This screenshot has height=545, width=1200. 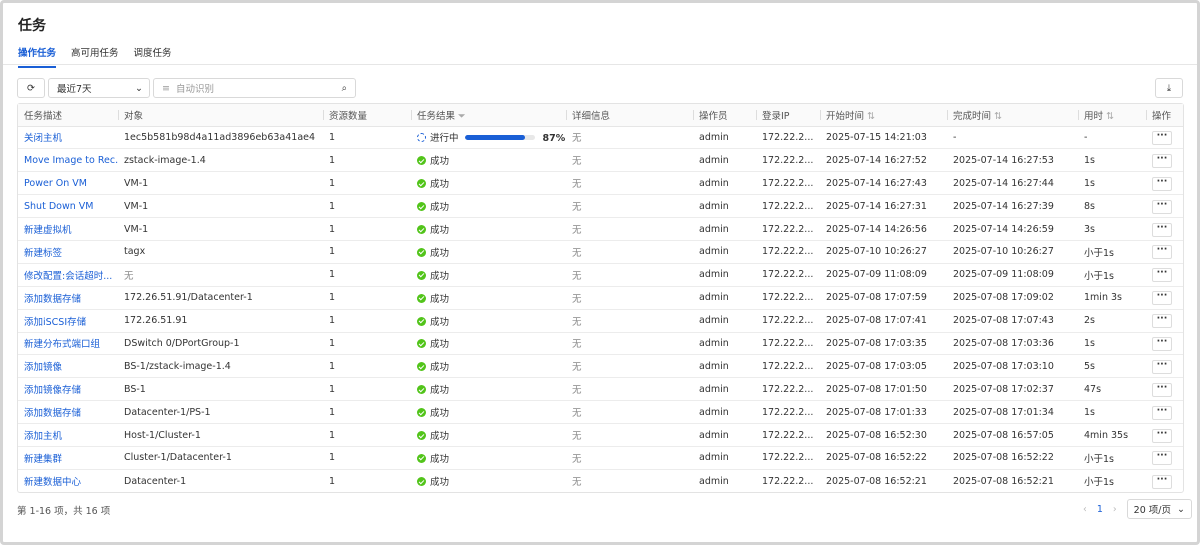 I want to click on task-link: 新建虚拟机, so click(x=48, y=230).